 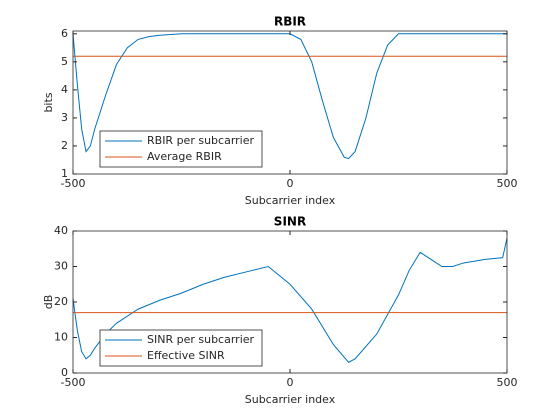 I want to click on y-axis-label: dB, so click(x=48, y=302).